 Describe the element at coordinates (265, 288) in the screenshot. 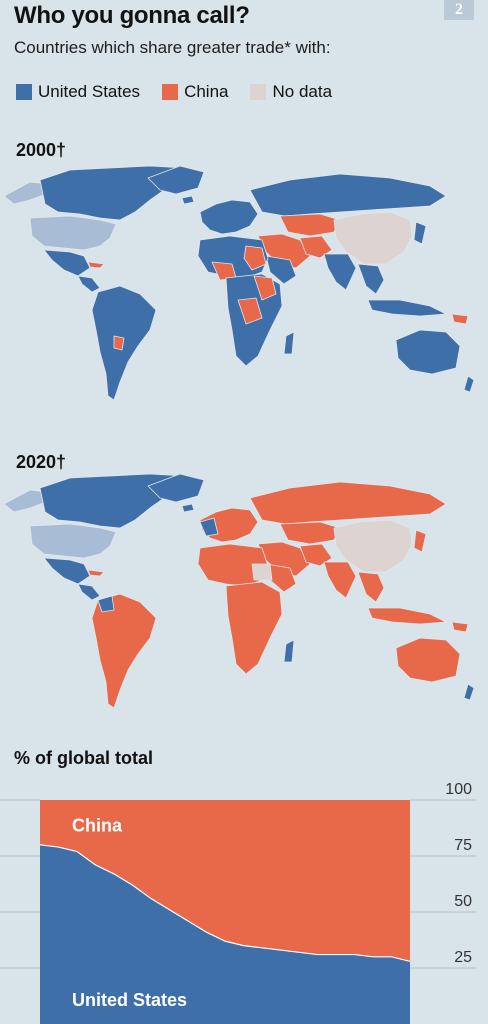

I see `region-africa-east` at that location.